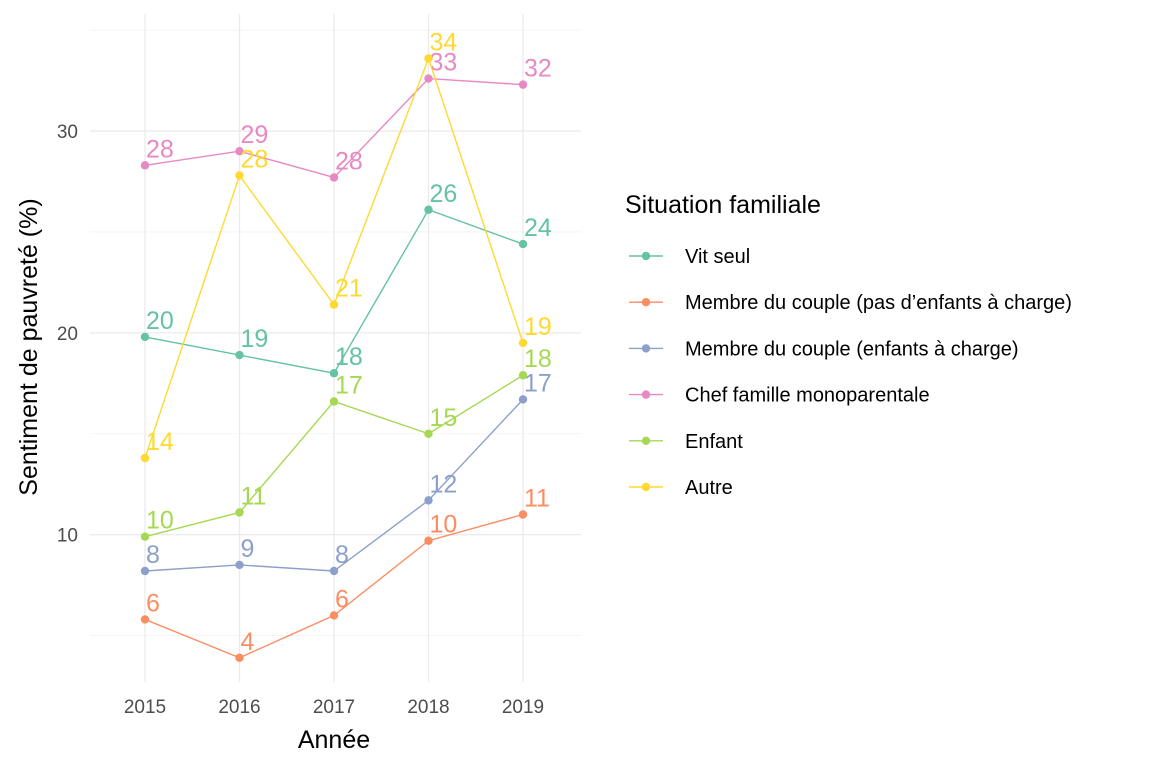  What do you see at coordinates (248, 642) in the screenshot?
I see `data-label: 4` at bounding box center [248, 642].